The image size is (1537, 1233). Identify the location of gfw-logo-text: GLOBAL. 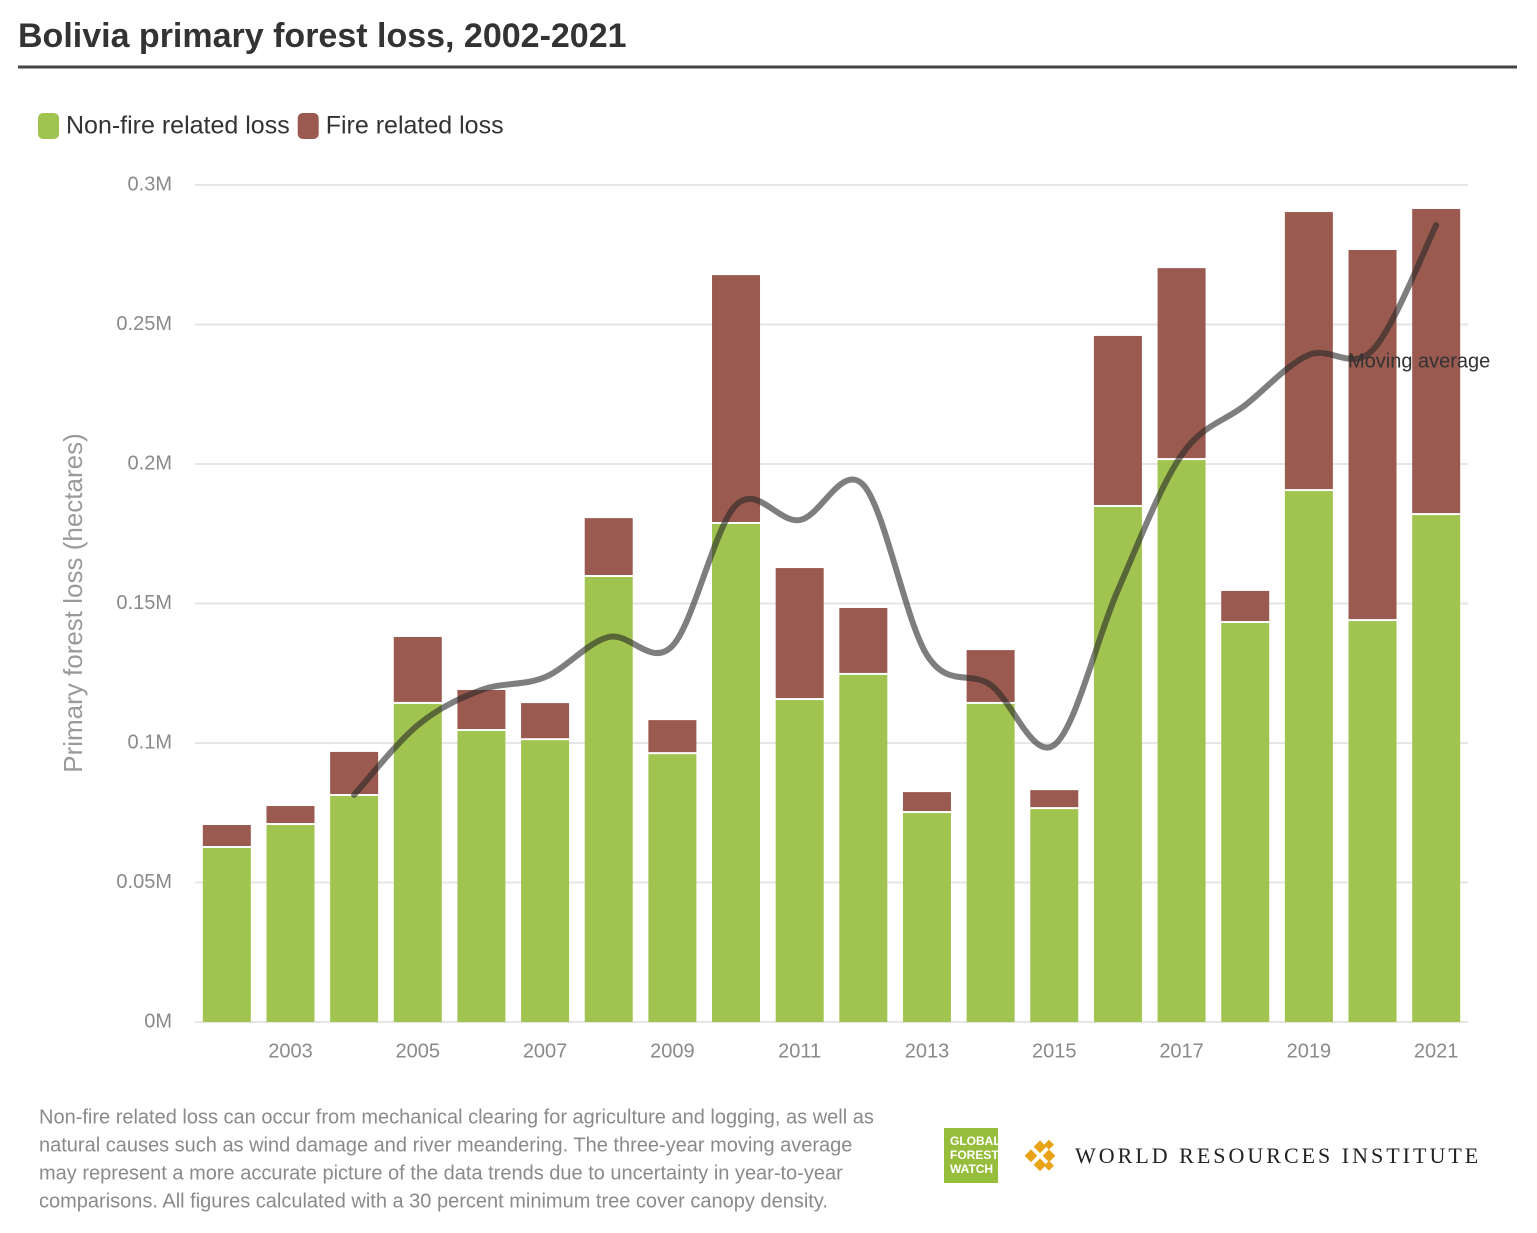
(975, 1141).